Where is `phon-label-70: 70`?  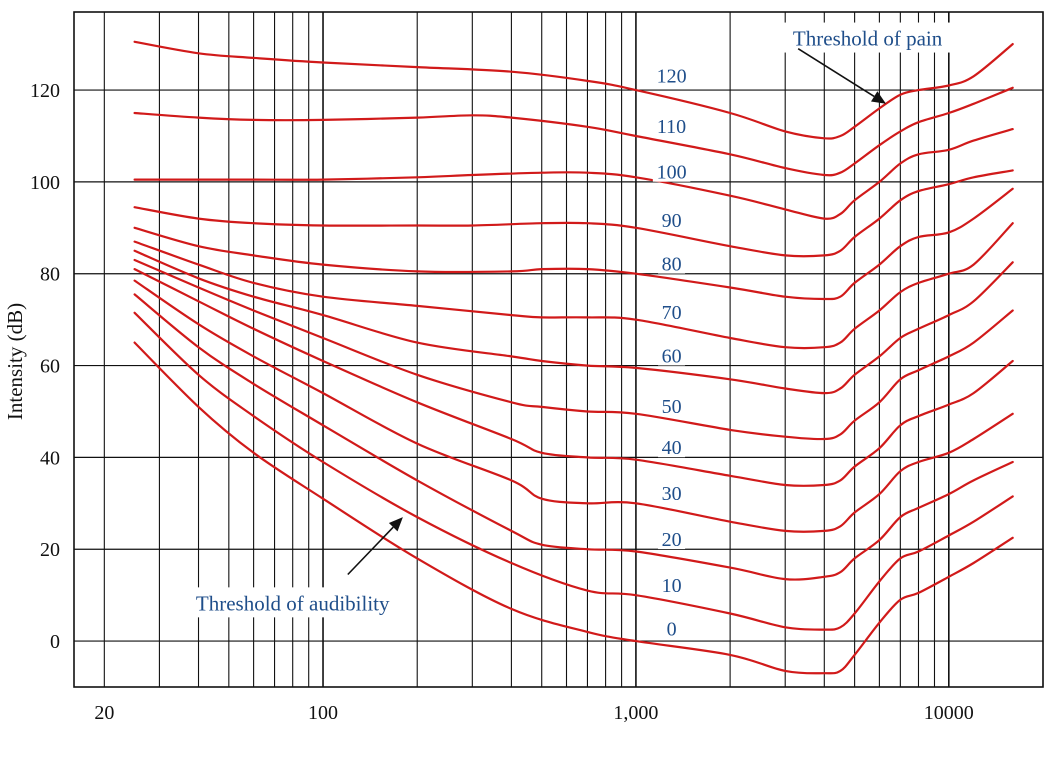 phon-label-70: 70 is located at coordinates (672, 313).